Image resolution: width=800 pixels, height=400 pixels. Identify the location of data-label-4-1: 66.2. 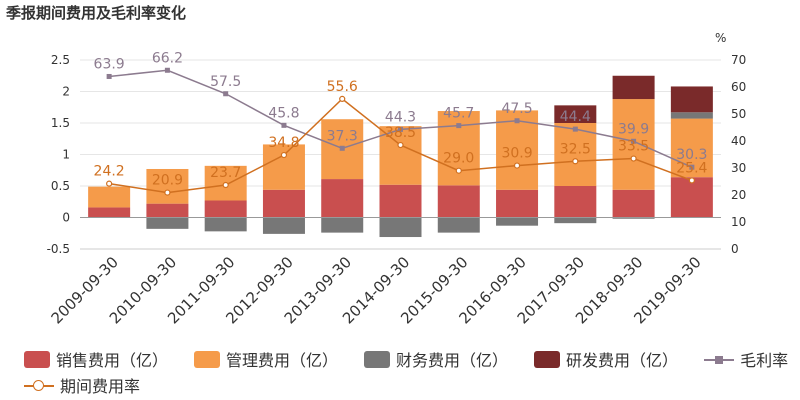
(167, 58).